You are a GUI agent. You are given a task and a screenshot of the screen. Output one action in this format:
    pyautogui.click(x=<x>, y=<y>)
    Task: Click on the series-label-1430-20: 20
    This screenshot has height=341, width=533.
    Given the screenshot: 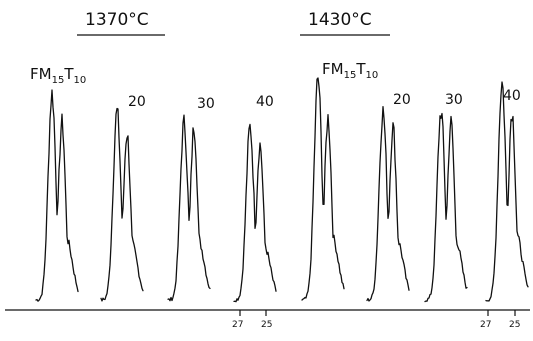 What is the action you would take?
    pyautogui.click(x=402, y=100)
    